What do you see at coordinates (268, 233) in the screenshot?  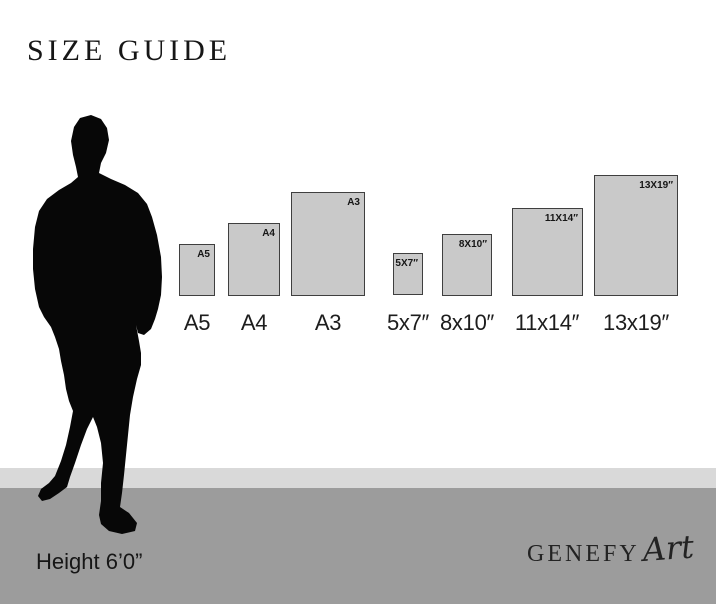 I see `size-tag-a4: A4` at bounding box center [268, 233].